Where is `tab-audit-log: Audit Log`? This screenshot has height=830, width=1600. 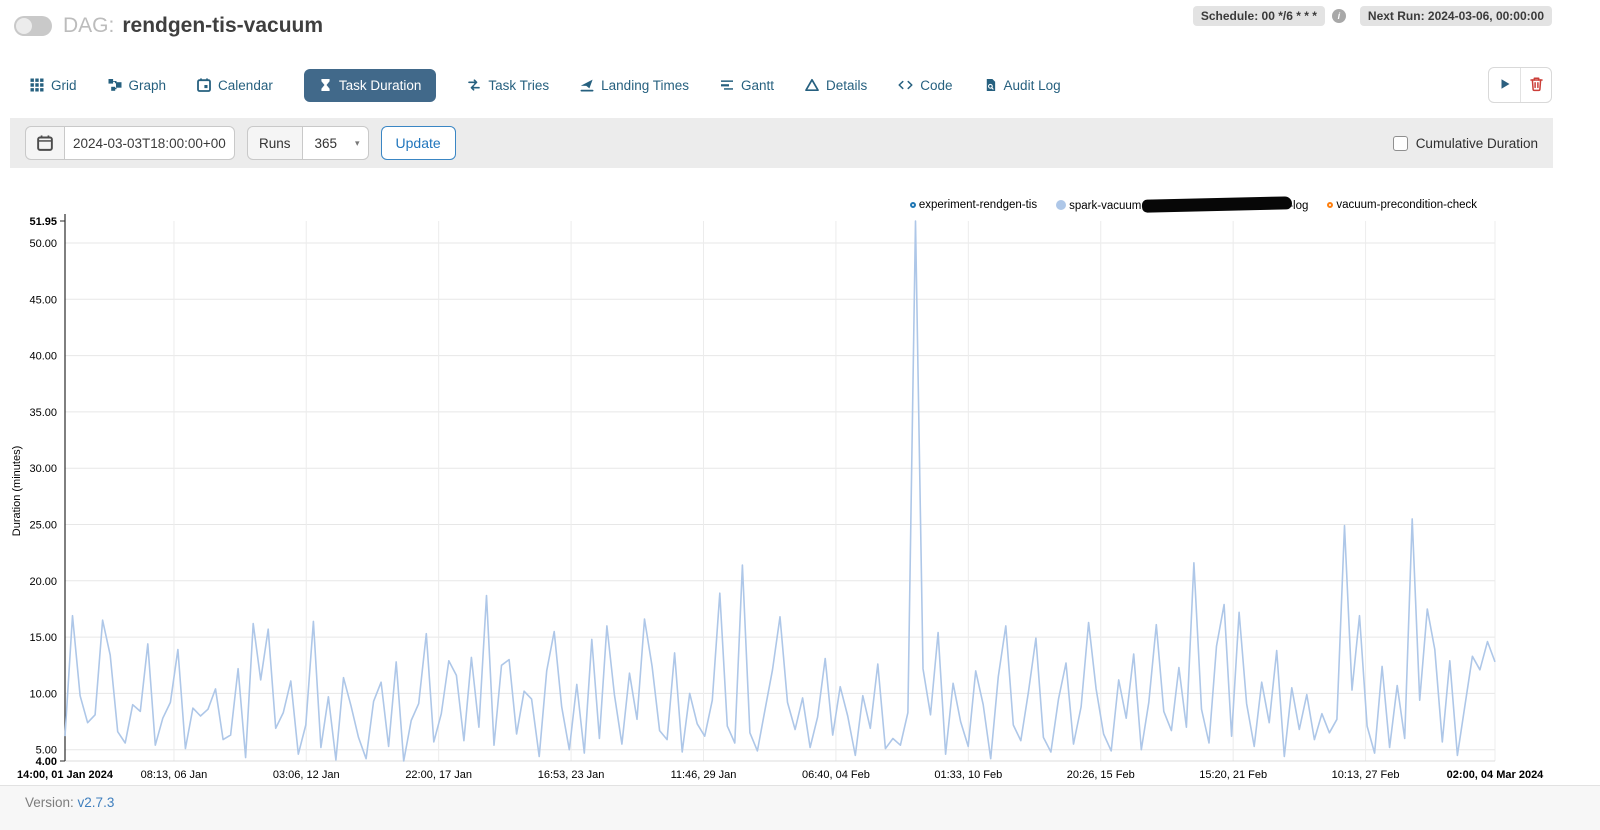 tab-audit-log: Audit Log is located at coordinates (1022, 85).